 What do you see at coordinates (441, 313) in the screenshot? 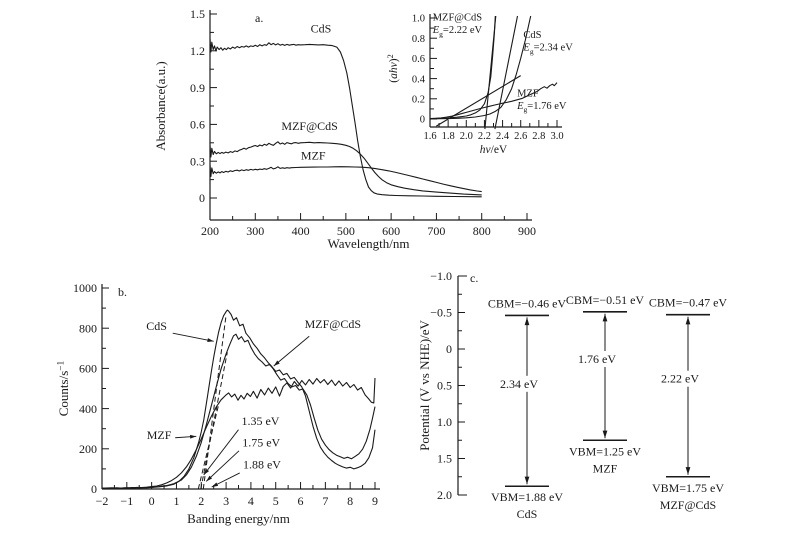
I see `svg-text: −0.5` at bounding box center [441, 313].